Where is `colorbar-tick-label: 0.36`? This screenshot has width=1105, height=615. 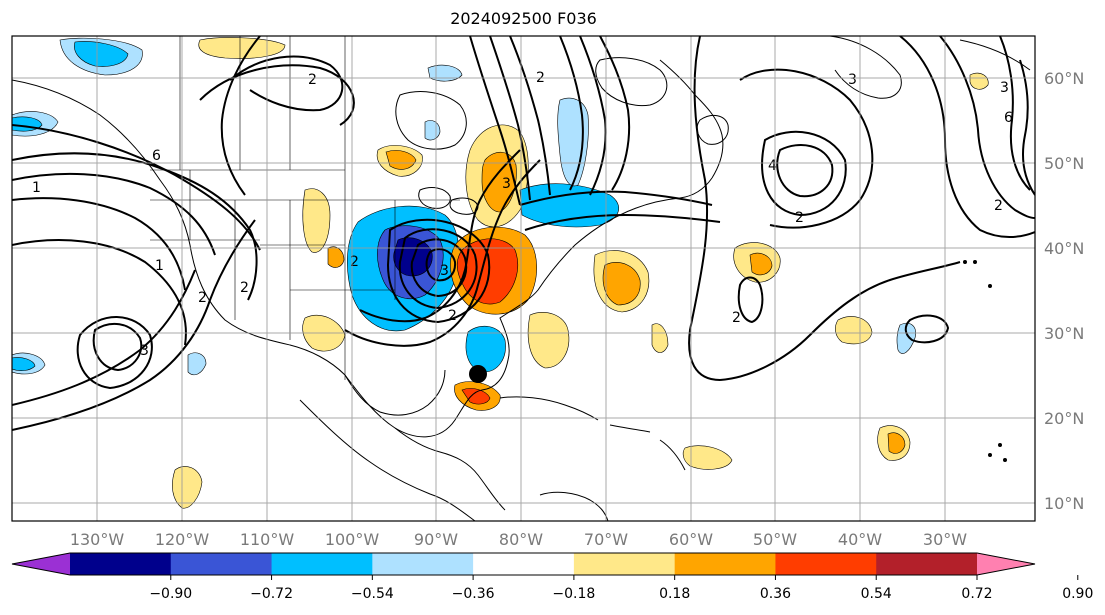 colorbar-tick-label: 0.36 is located at coordinates (775, 594).